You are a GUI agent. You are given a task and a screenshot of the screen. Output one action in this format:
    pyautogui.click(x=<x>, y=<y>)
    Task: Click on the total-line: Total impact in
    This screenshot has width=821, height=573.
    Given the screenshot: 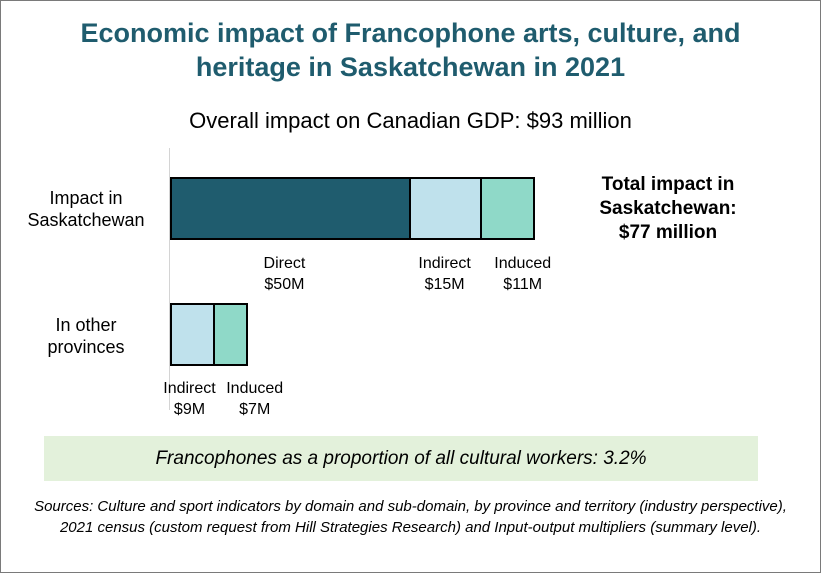 What is the action you would take?
    pyautogui.click(x=668, y=184)
    